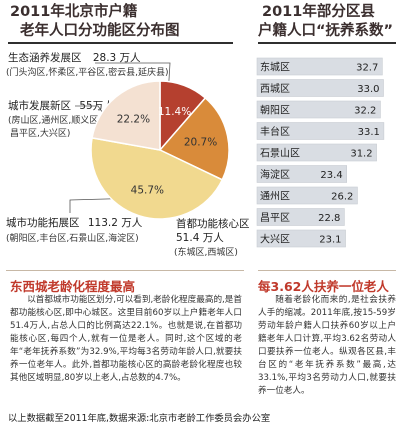 This screenshot has height=426, width=400. I want to click on left-section-divider, so click(125, 270).